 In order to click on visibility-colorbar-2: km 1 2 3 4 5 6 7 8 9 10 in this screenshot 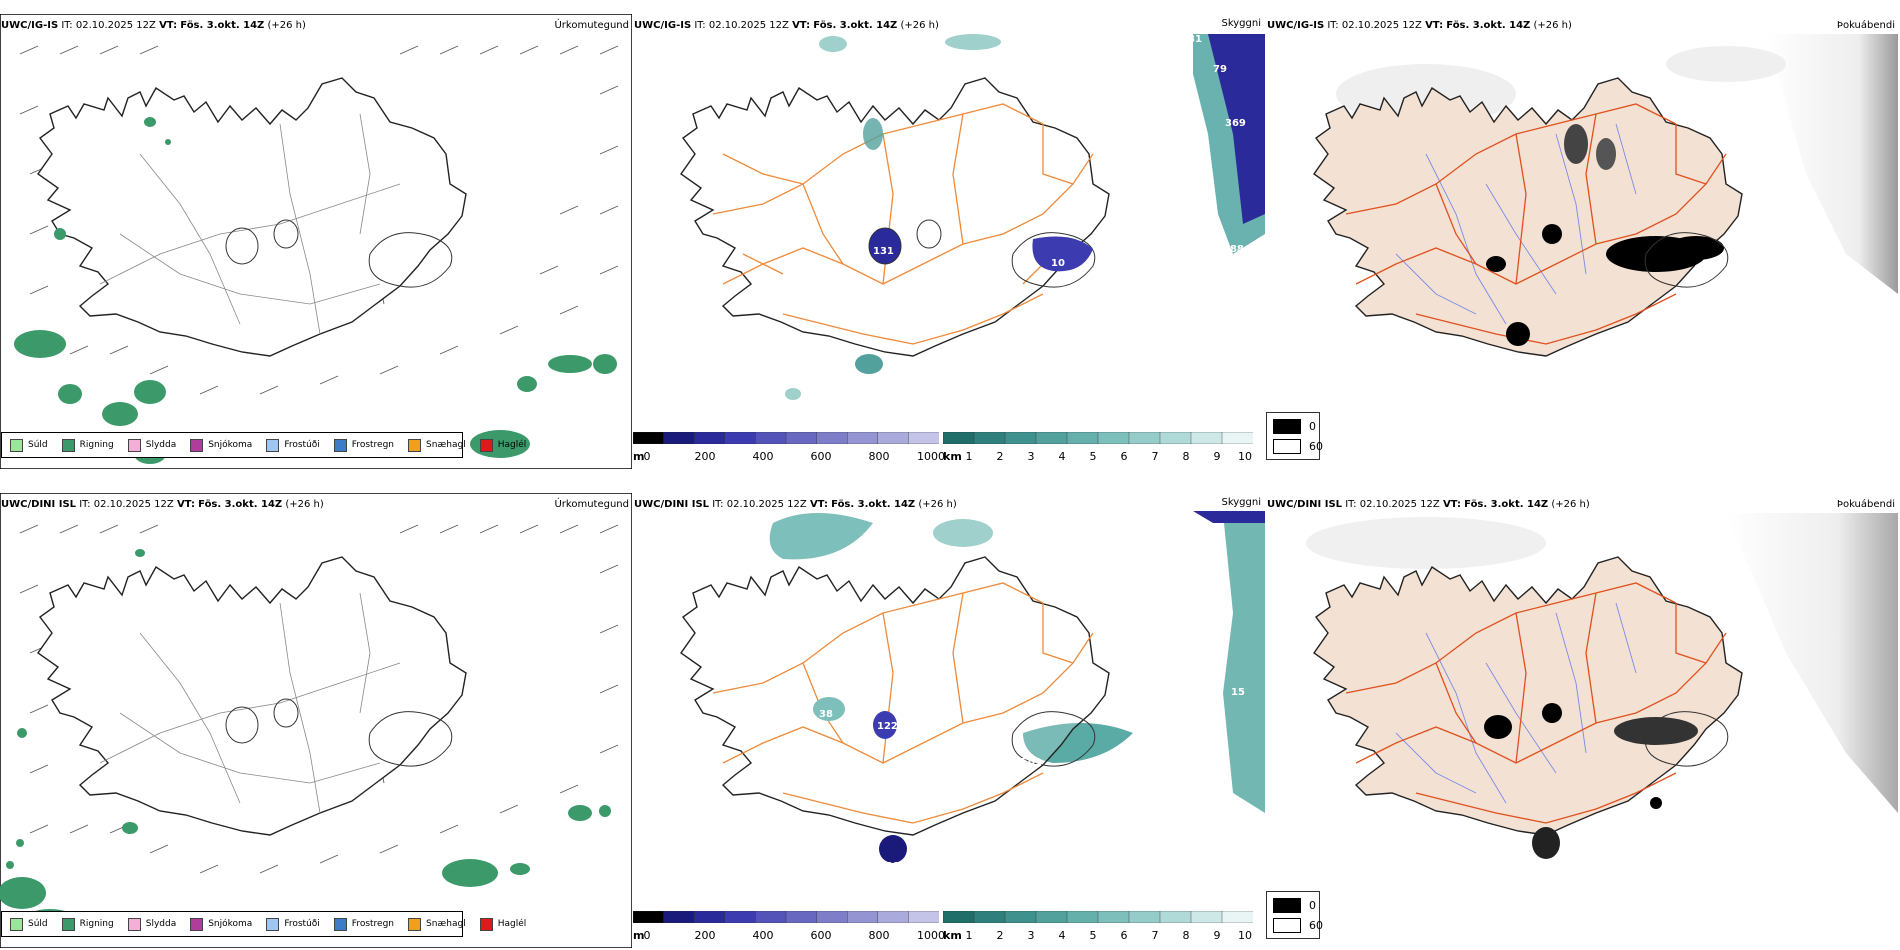, I will do `click(1098, 928)`.